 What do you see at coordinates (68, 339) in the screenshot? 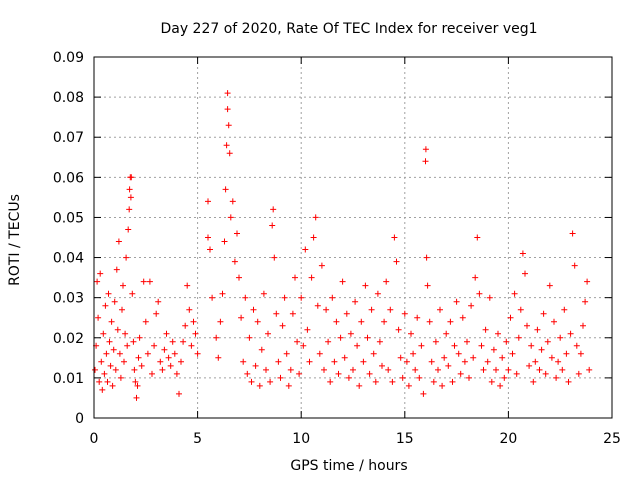
I see `y-tick-label: 0.02` at bounding box center [68, 339].